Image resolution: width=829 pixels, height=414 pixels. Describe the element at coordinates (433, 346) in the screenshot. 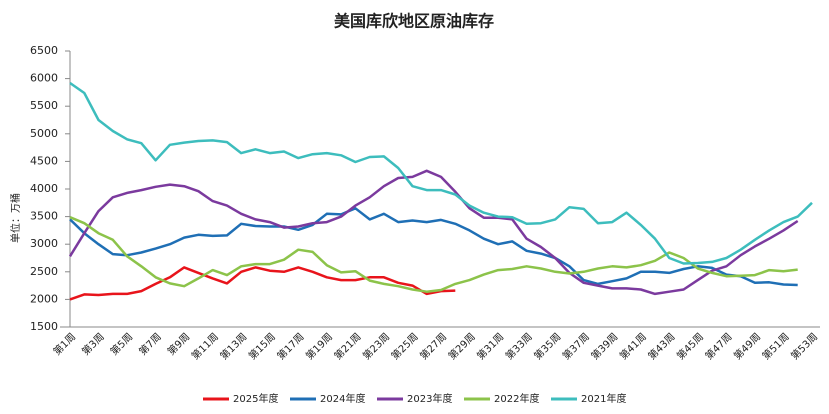

I see `x-tick-label: 第27周` at that location.